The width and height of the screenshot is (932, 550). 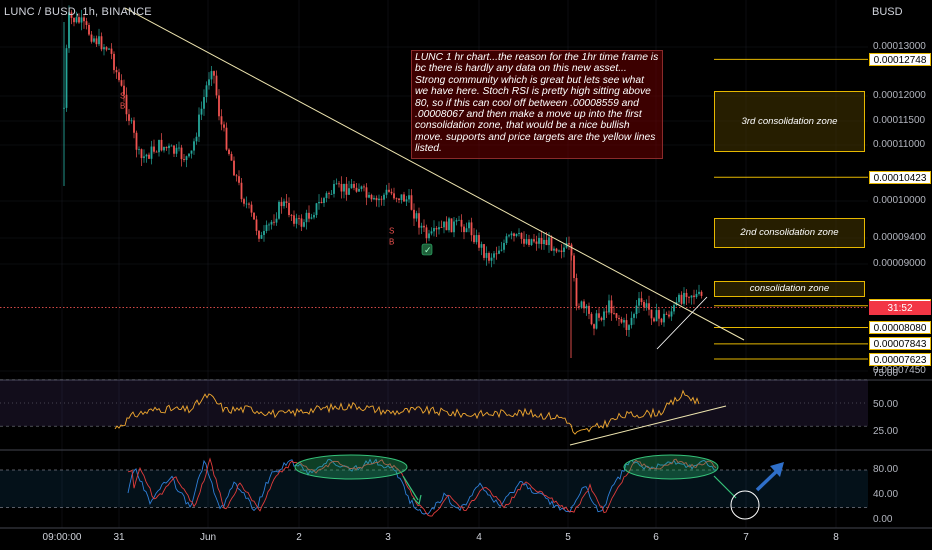 I want to click on price-label: 31:52, so click(x=900, y=308).